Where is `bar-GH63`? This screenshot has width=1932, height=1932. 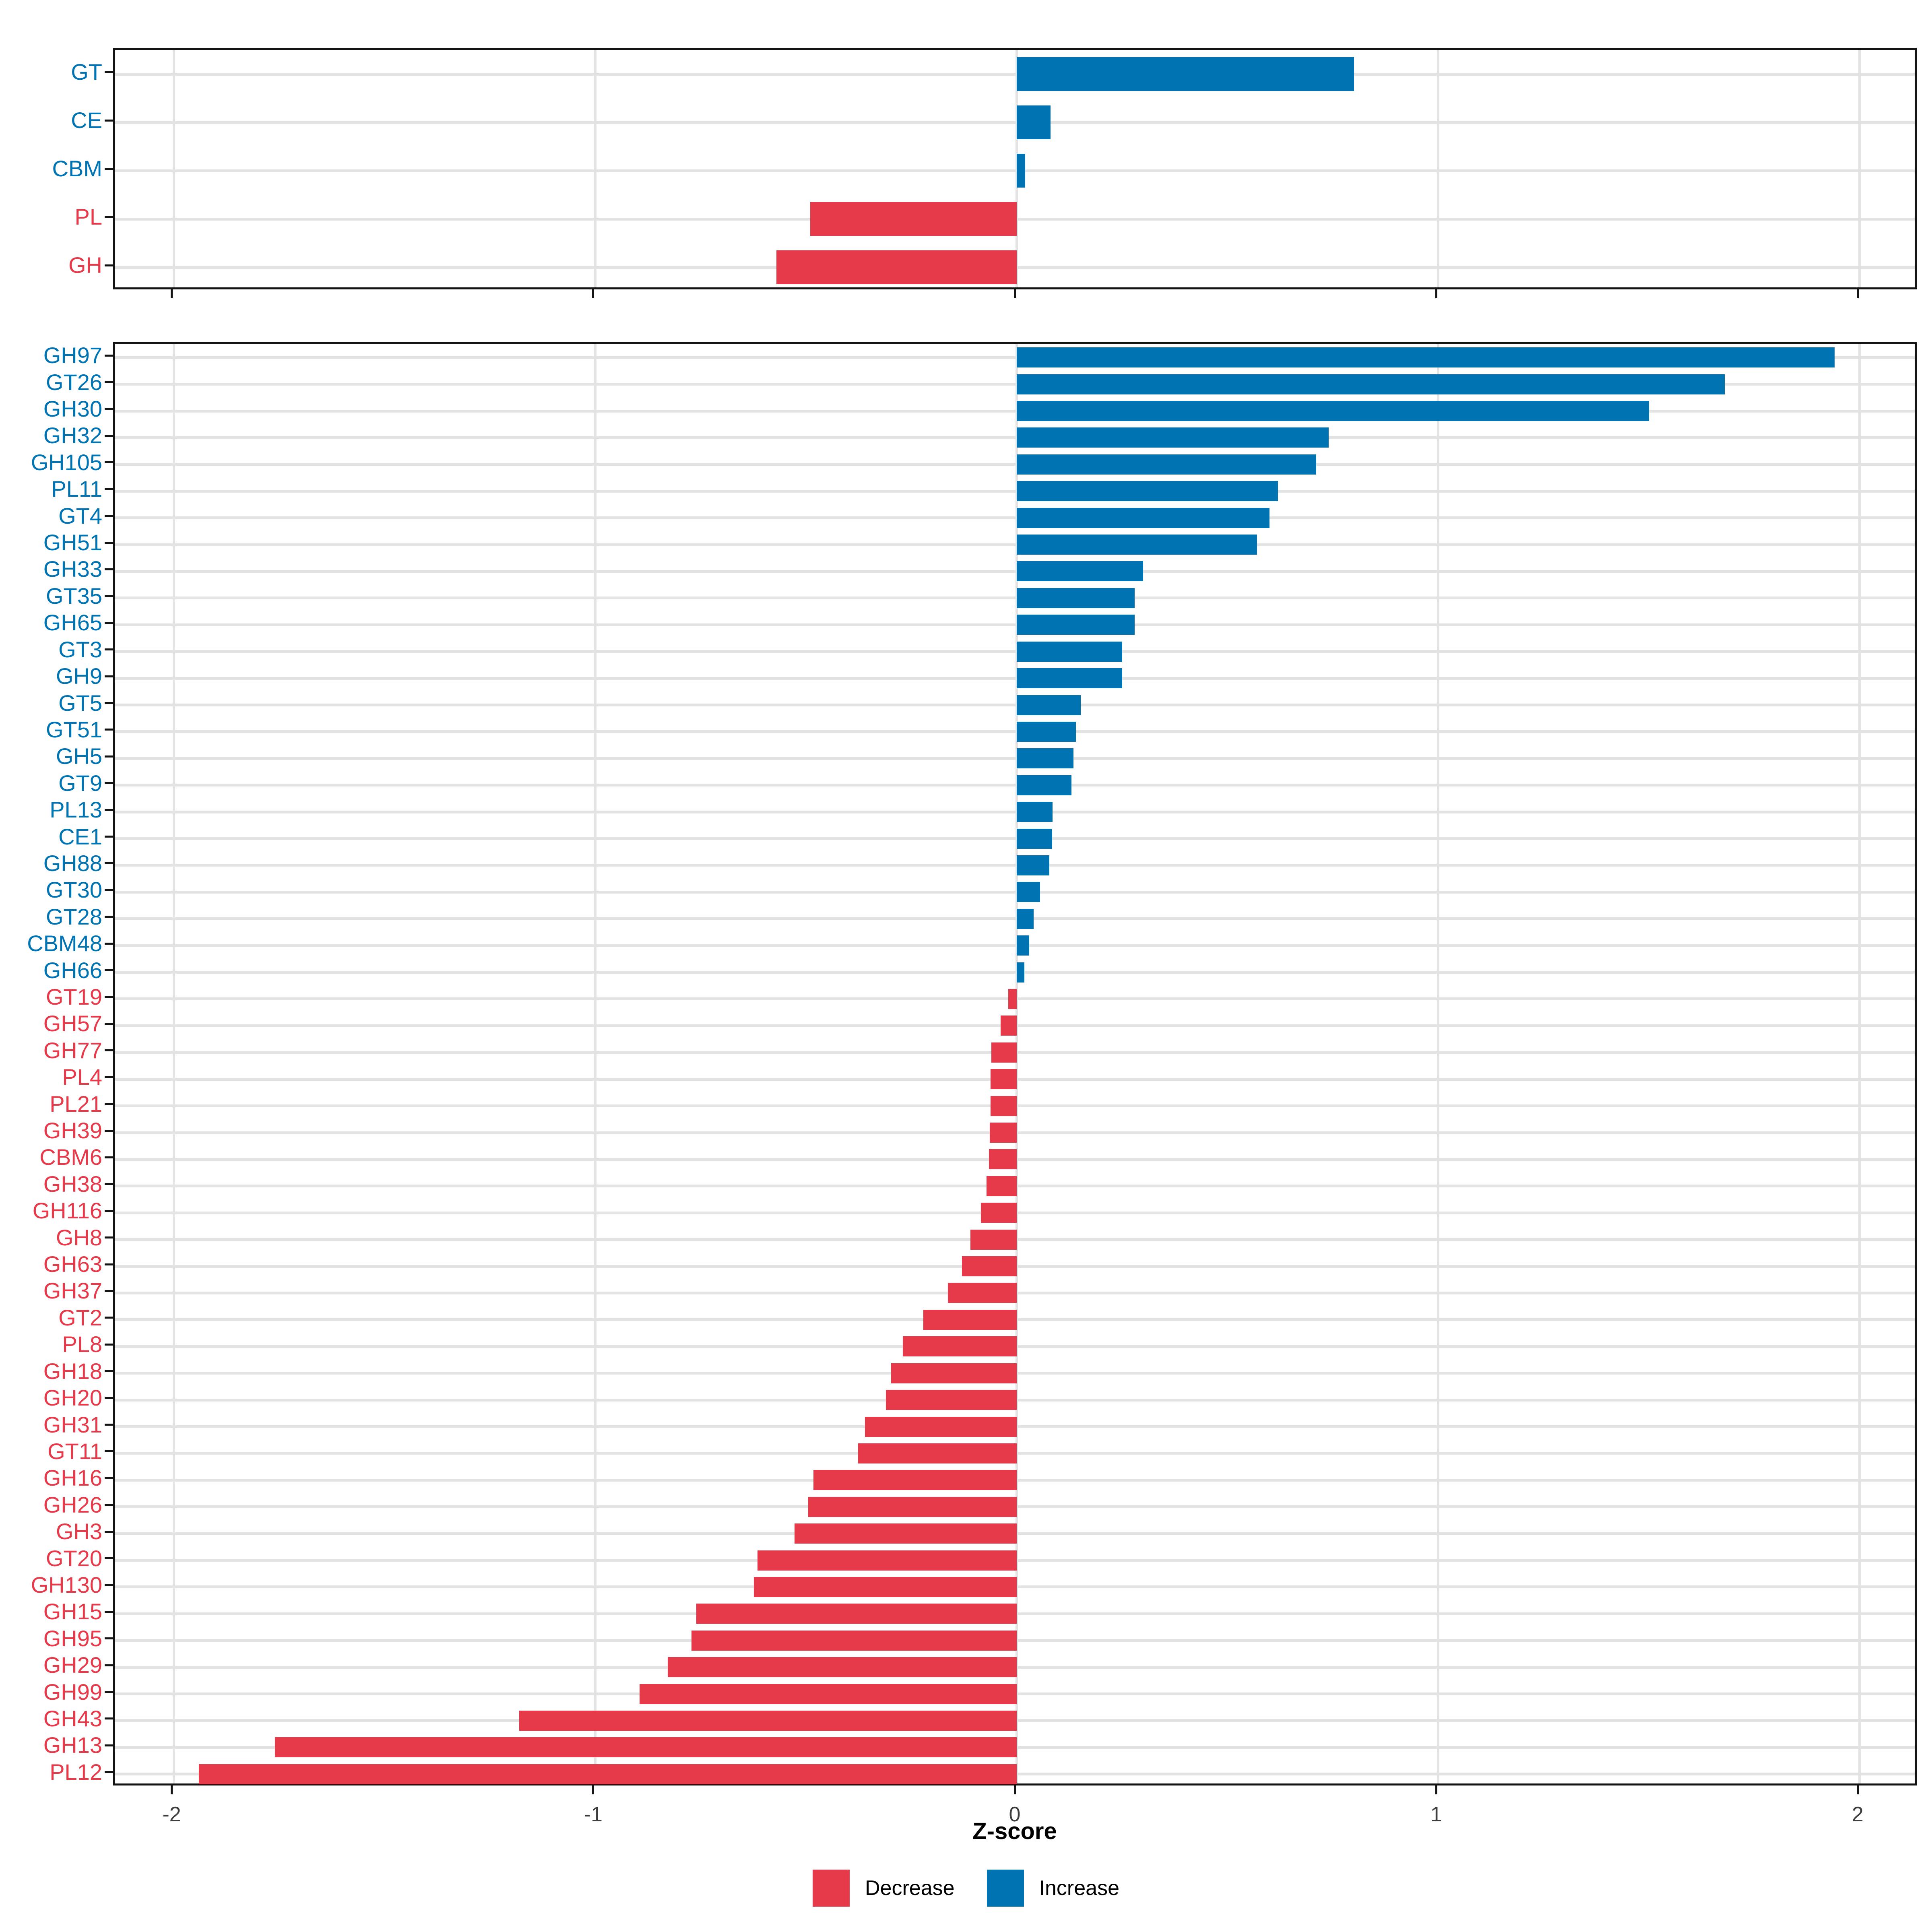 bar-GH63 is located at coordinates (989, 1266).